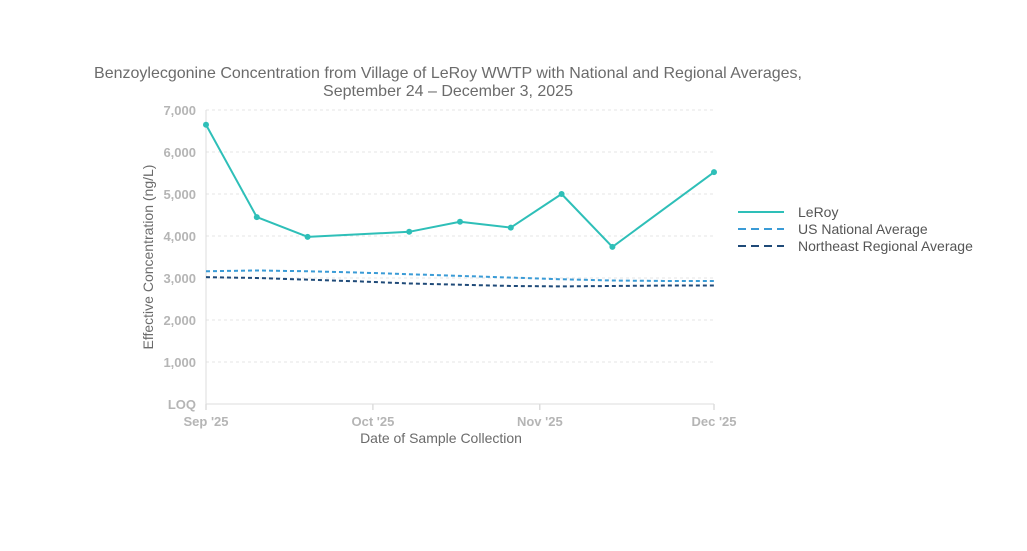 This screenshot has height=551, width=1027. Describe the element at coordinates (182, 404) in the screenshot. I see `y-tick-label: LOQ` at that location.